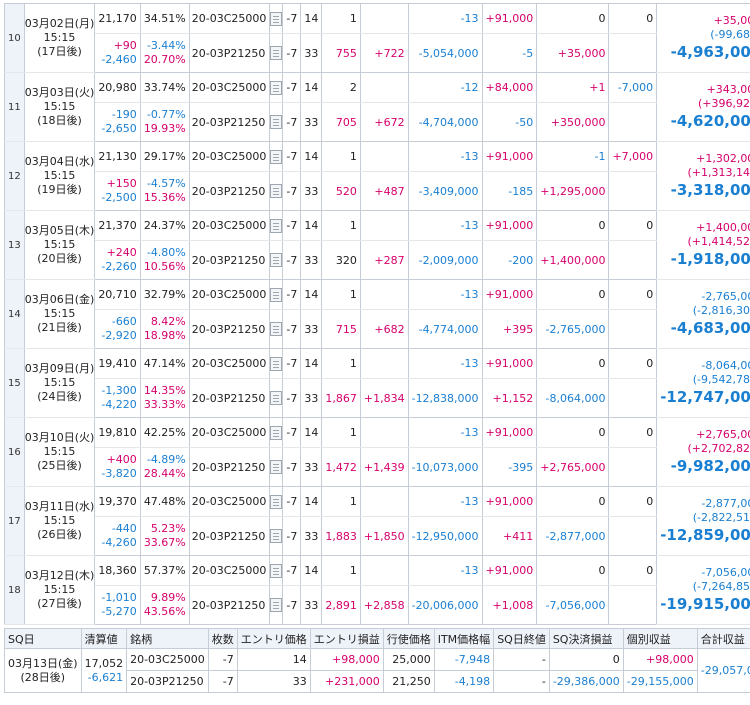  Describe the element at coordinates (43, 677) in the screenshot. I see `sq-days-after: (28日後)` at that location.